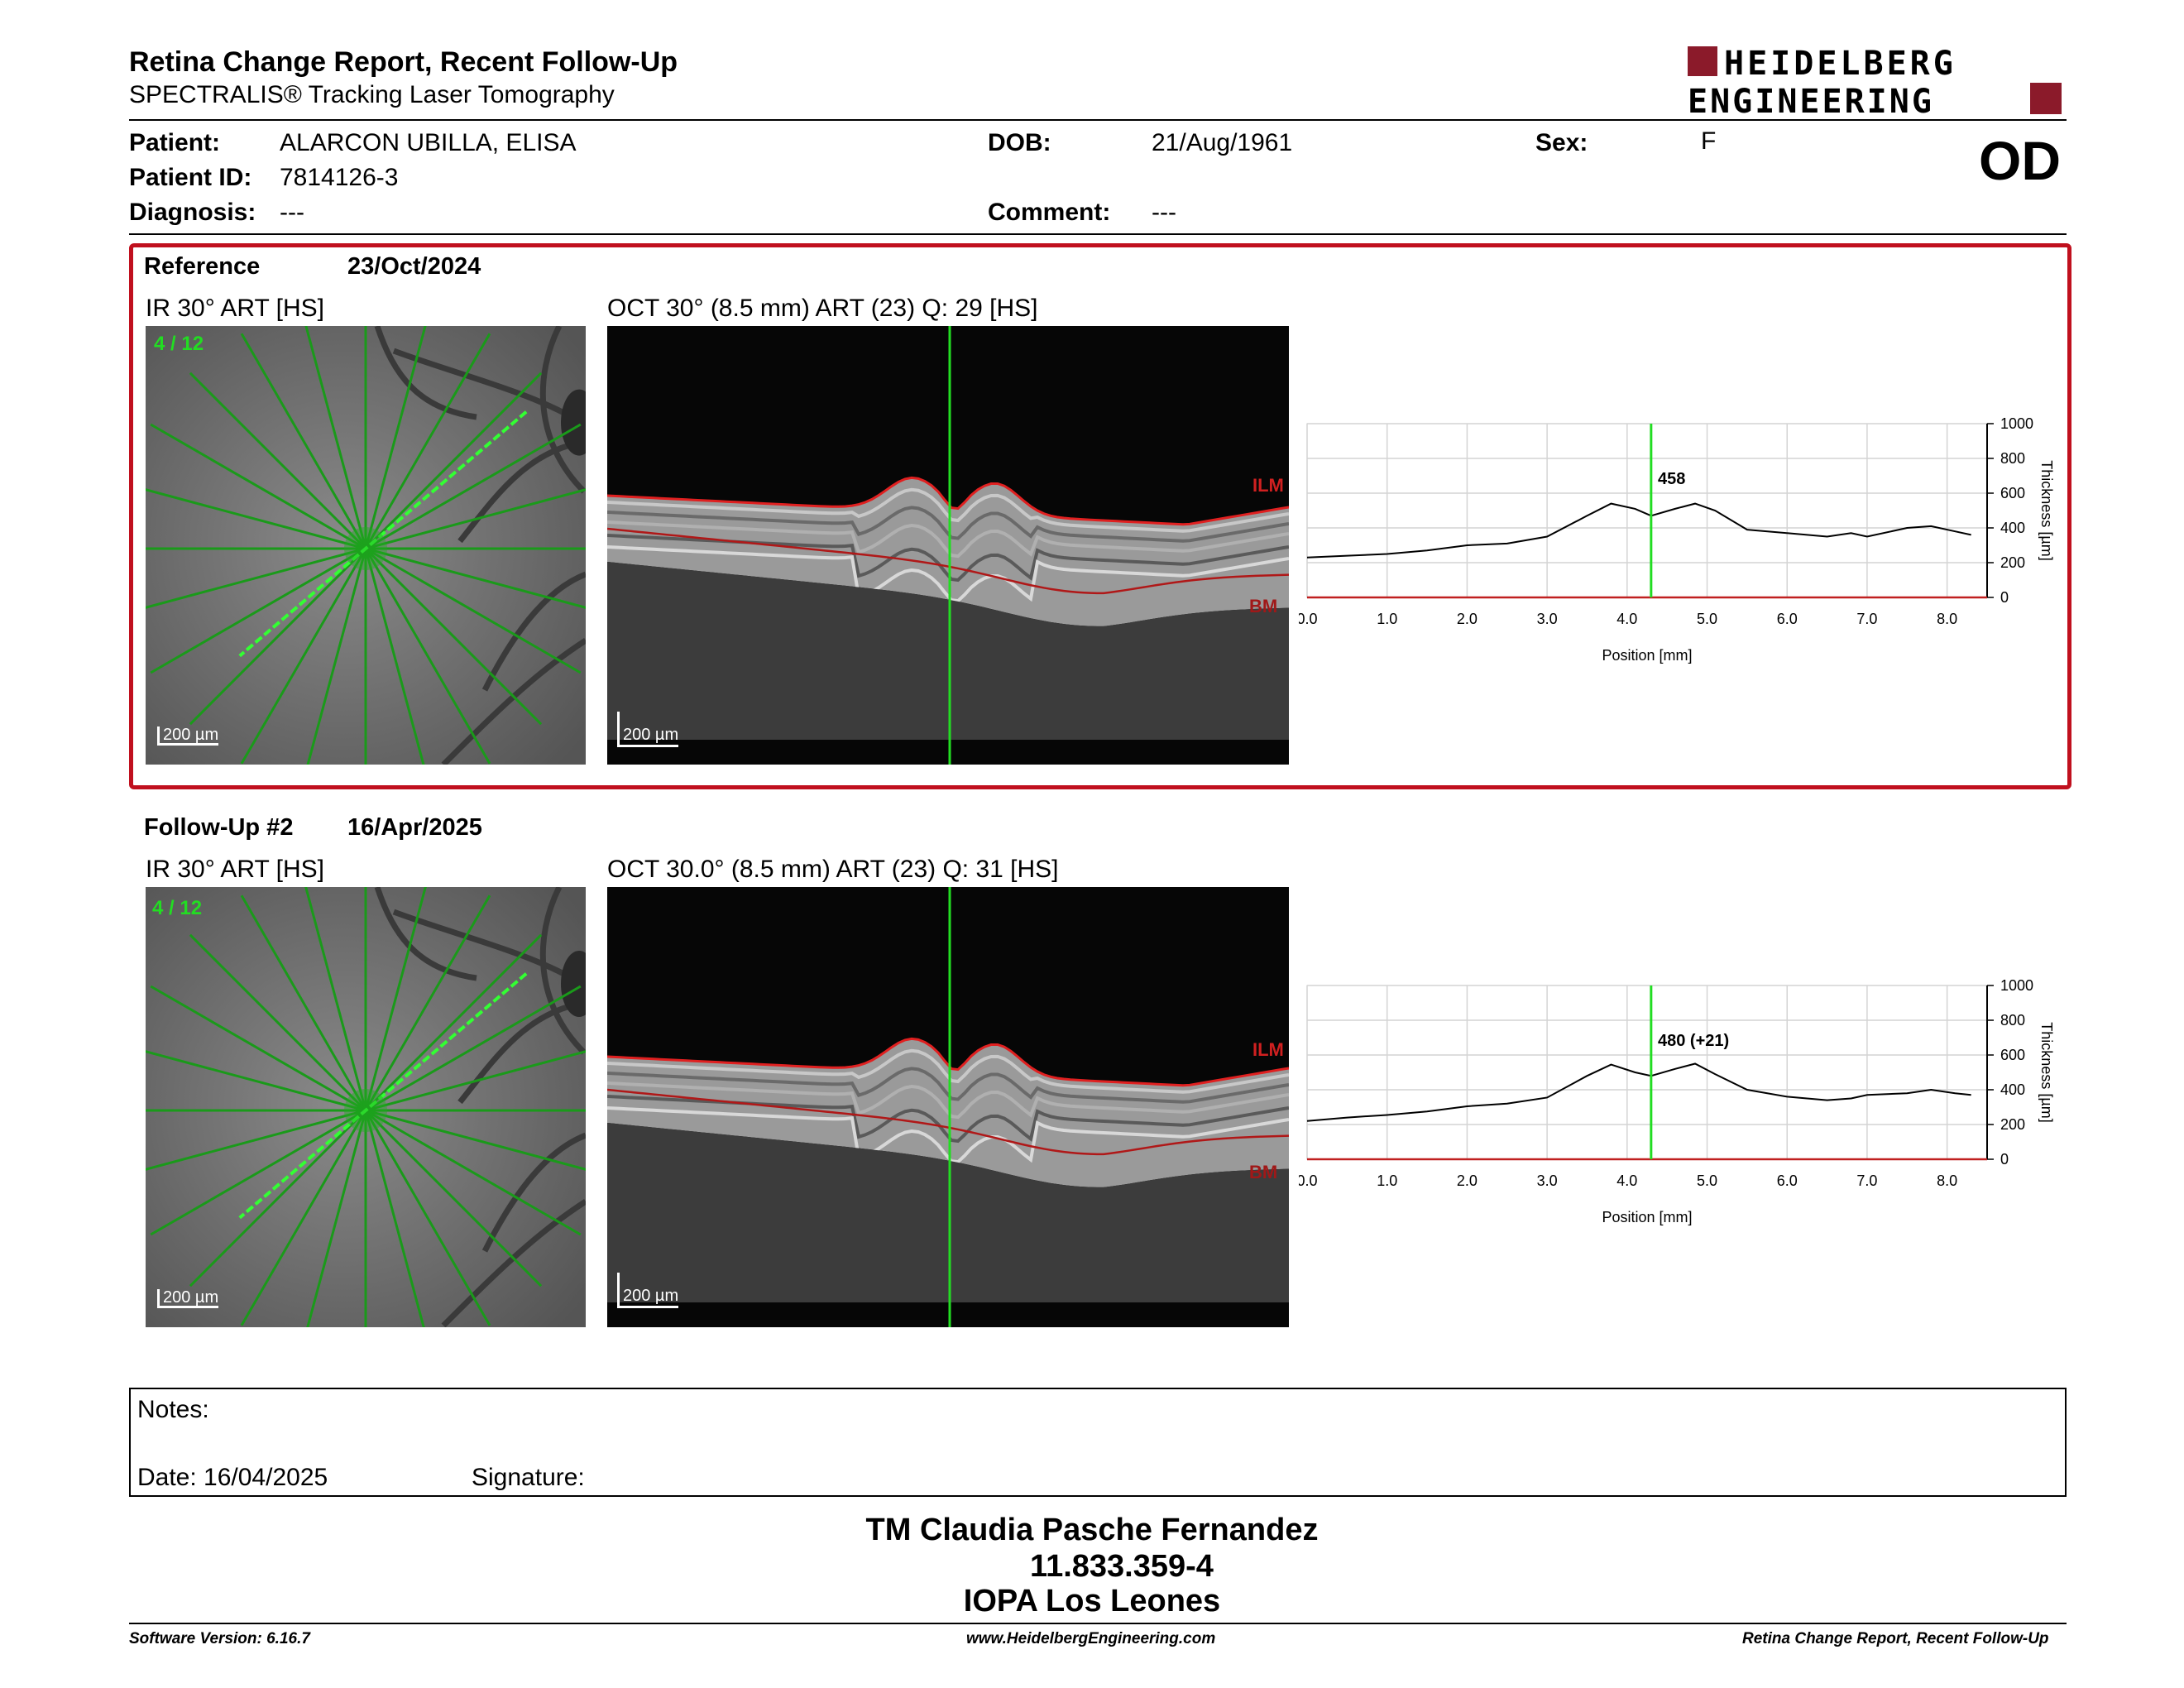 The height and width of the screenshot is (1688, 2184). Describe the element at coordinates (1268, 485) in the screenshot. I see `reference-ilm-label: ILM` at that location.